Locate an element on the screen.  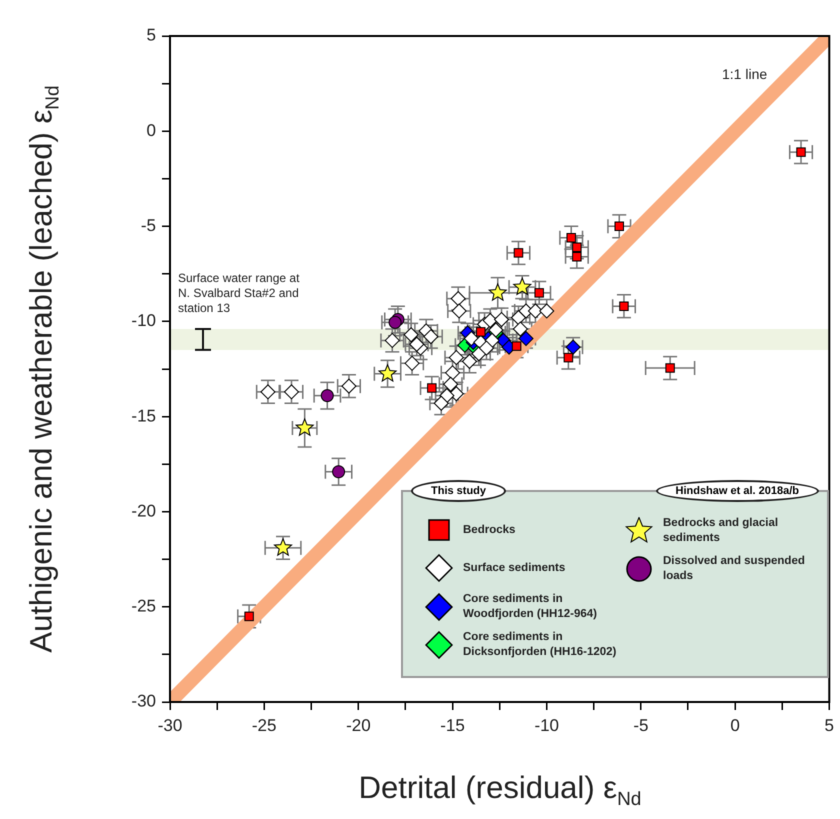
x-axis-title: Detrital (residual) ε$_{Nd}$ is located at coordinates (500, 791).